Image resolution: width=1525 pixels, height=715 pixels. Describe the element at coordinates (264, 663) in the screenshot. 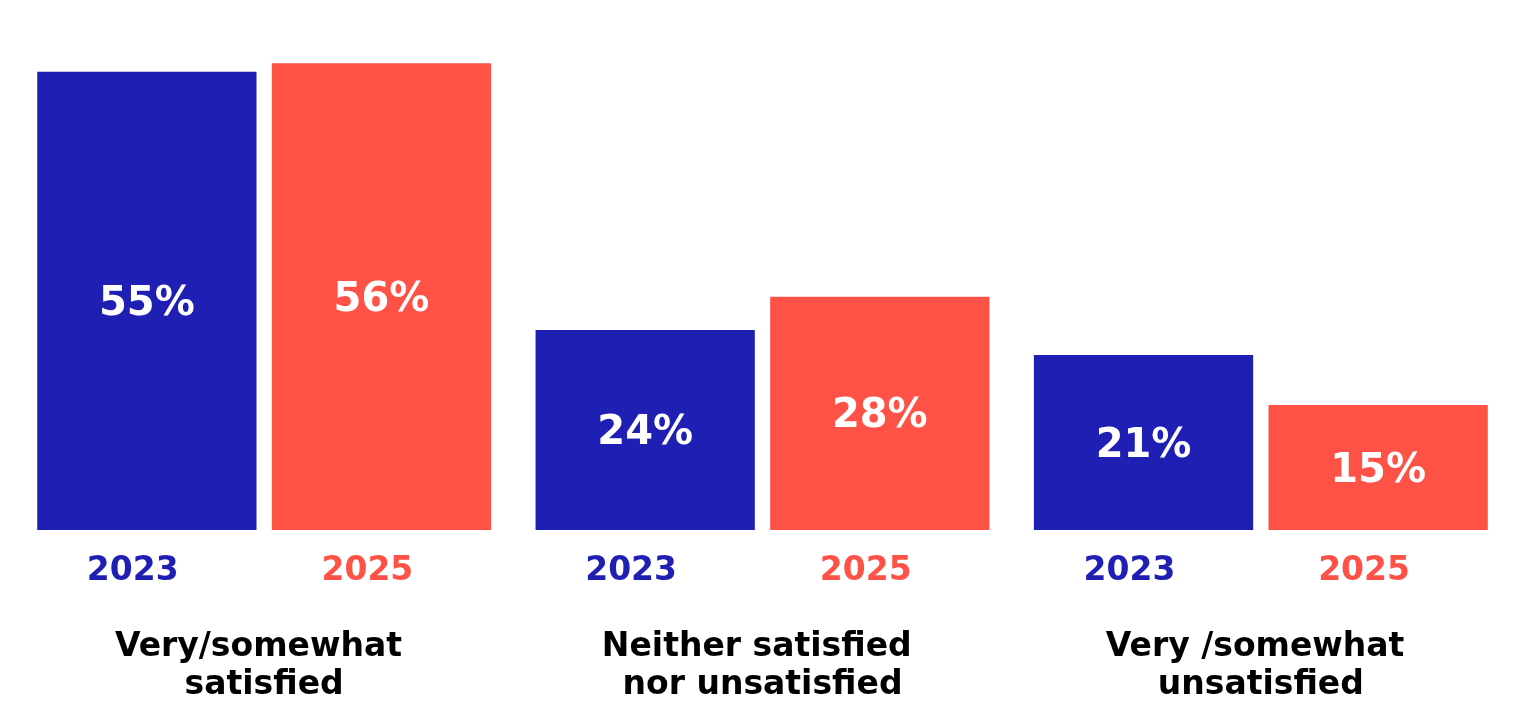

I see `x-tick-label: Very/somewhat satisfied` at that location.